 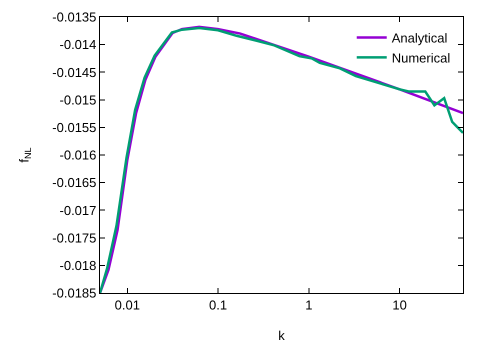 What do you see at coordinates (74, 17) in the screenshot?
I see `y-tick-label: -0.0135` at bounding box center [74, 17].